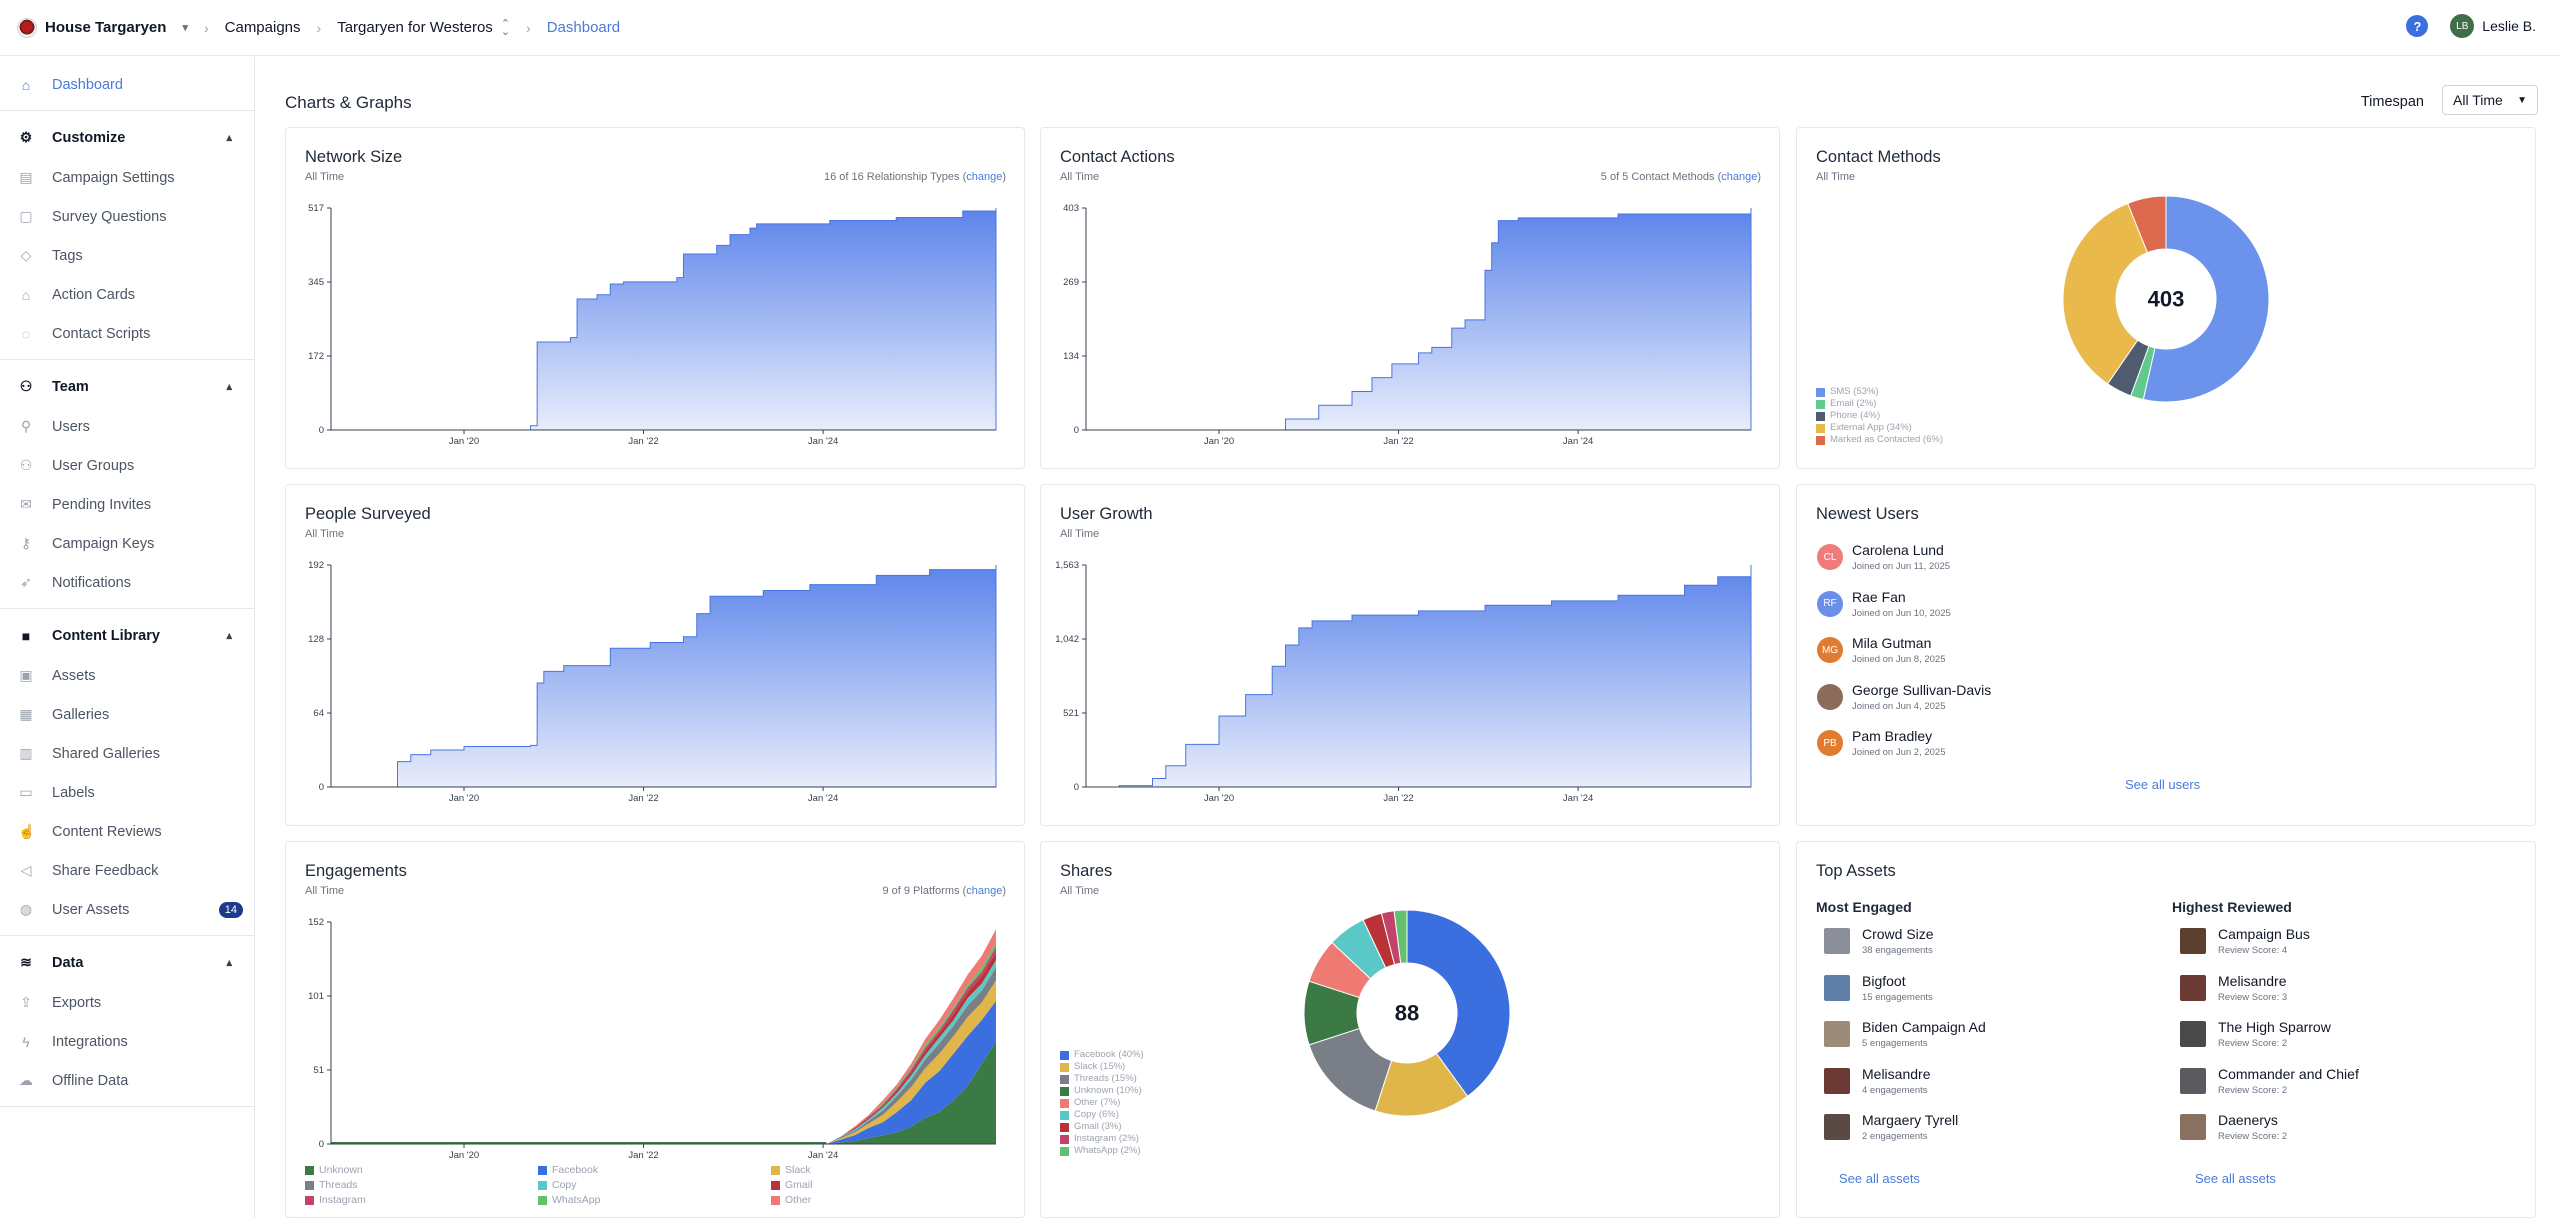 The width and height of the screenshot is (2560, 1219). What do you see at coordinates (1096, 1114) in the screenshot?
I see `legend-label: Copy (6%)` at bounding box center [1096, 1114].